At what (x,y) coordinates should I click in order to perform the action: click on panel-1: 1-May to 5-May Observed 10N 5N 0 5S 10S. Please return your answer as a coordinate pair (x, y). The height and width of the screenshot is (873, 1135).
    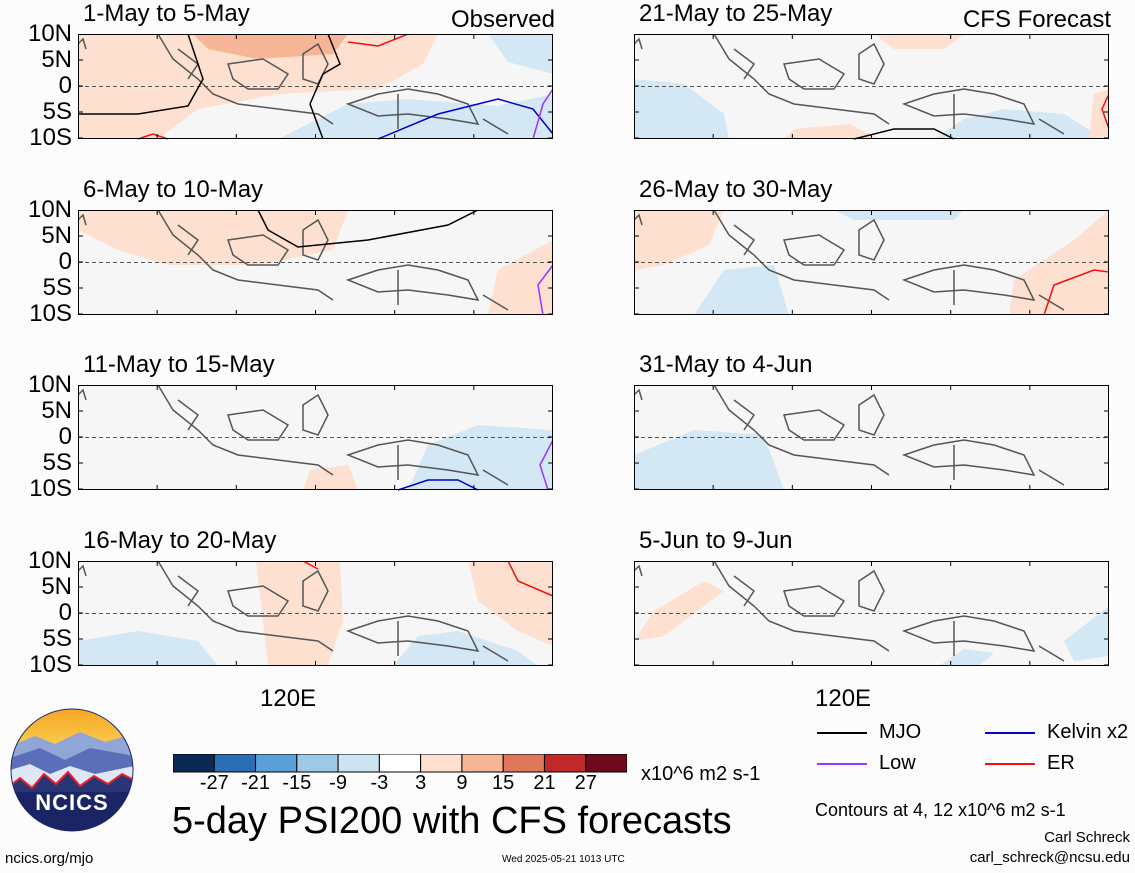
    Looking at the image, I should click on (295, 75).